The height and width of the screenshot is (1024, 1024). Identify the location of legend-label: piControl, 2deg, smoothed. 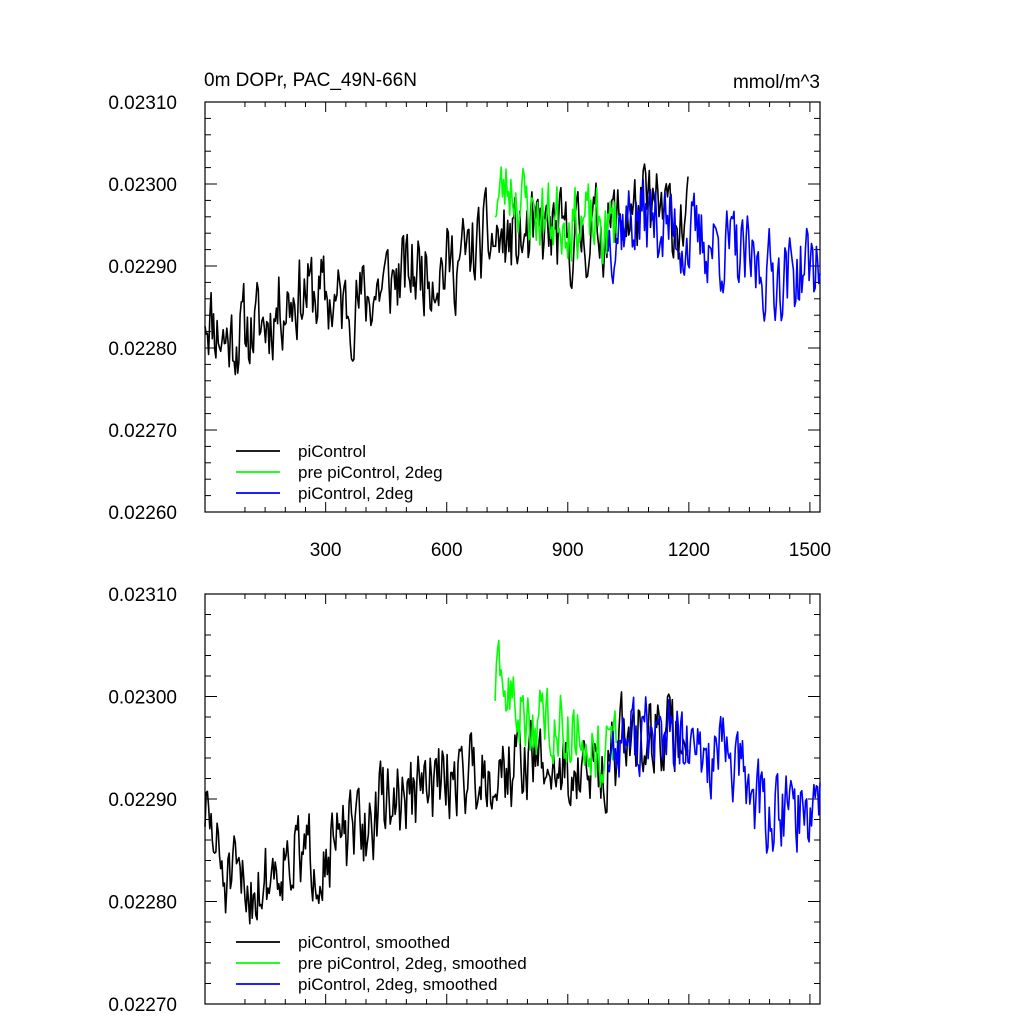
(397, 984).